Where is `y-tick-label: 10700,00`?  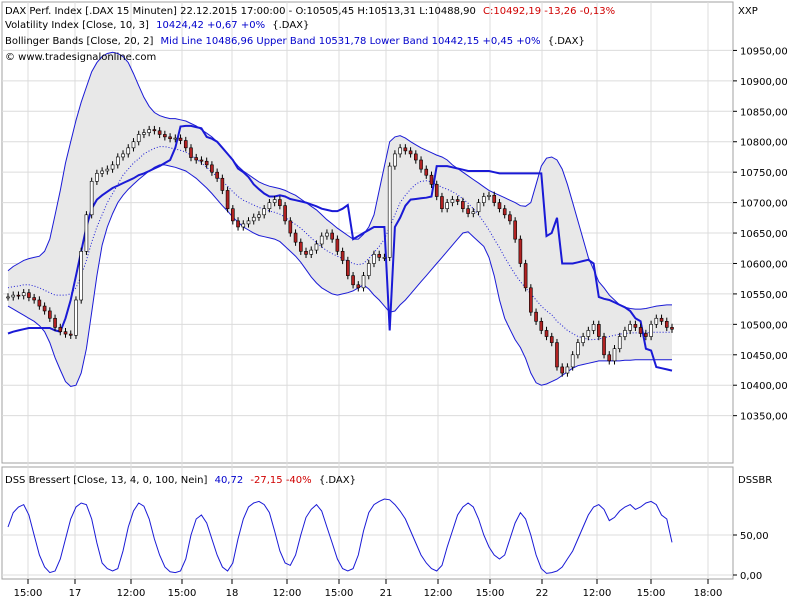
y-tick-label: 10700,00 is located at coordinates (764, 204).